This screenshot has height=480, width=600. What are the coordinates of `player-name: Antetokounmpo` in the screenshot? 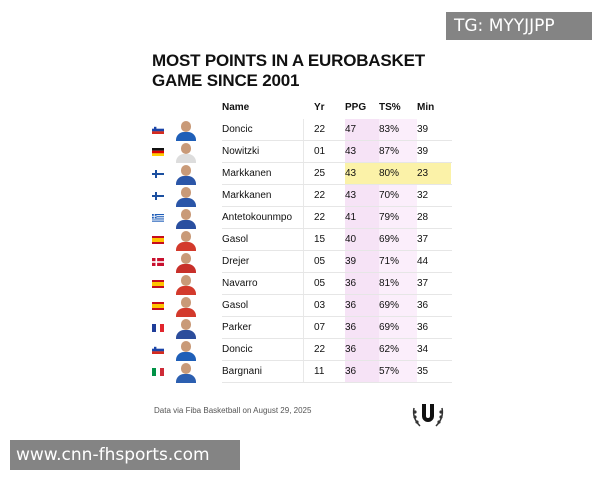 It's located at (257, 217).